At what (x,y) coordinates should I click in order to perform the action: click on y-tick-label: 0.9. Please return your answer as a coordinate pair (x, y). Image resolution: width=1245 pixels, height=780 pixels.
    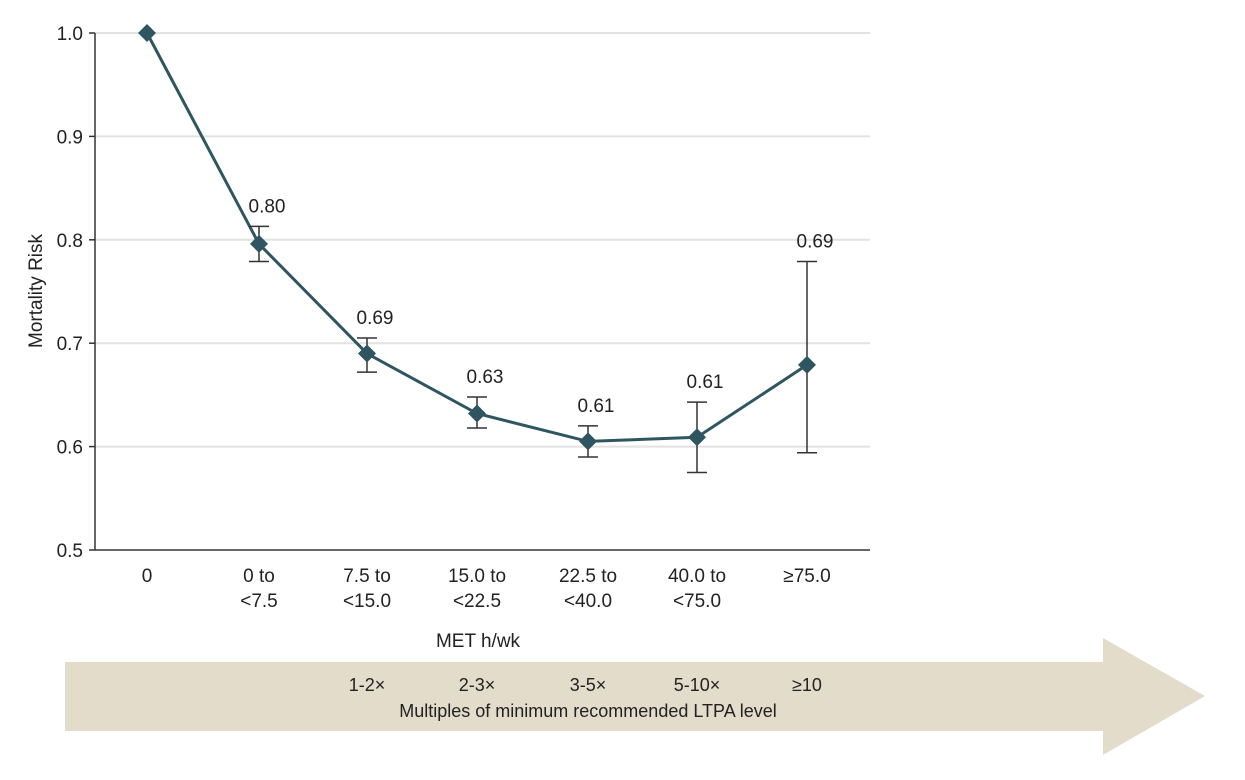
    Looking at the image, I should click on (70, 137).